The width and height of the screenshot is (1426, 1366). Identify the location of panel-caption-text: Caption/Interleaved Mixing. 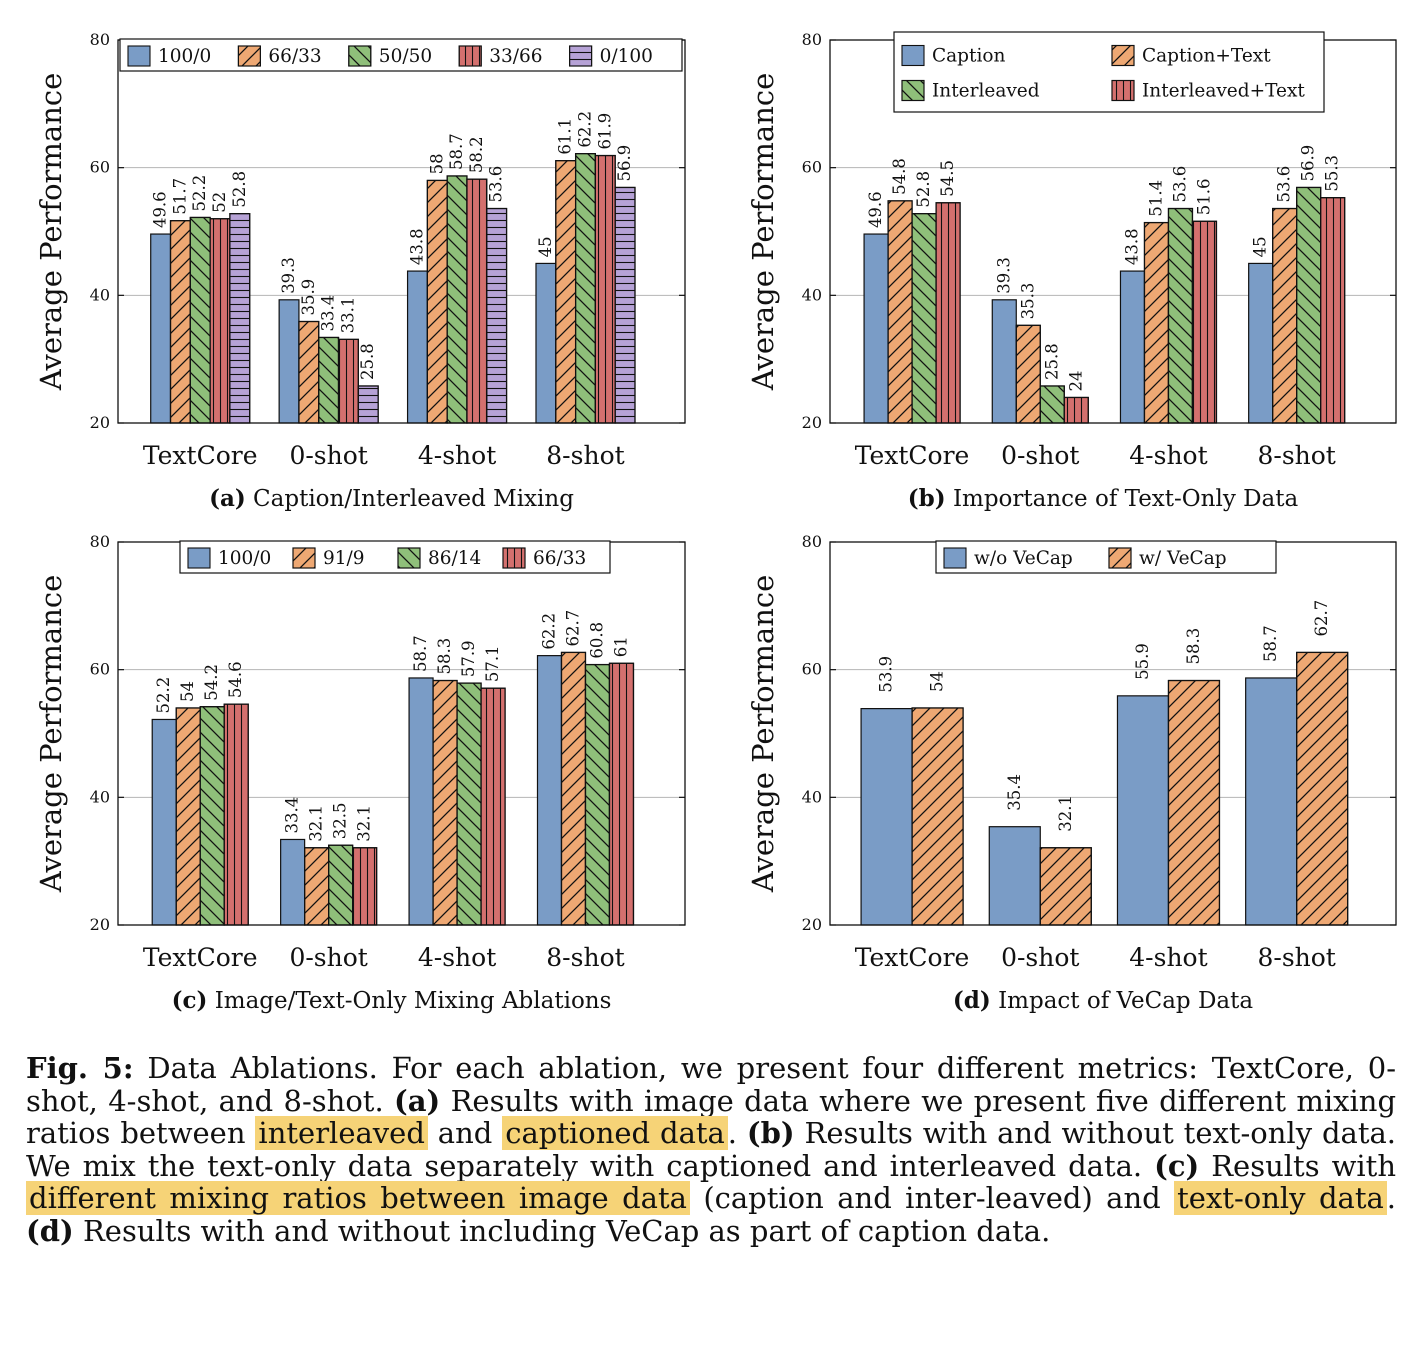
(413, 499).